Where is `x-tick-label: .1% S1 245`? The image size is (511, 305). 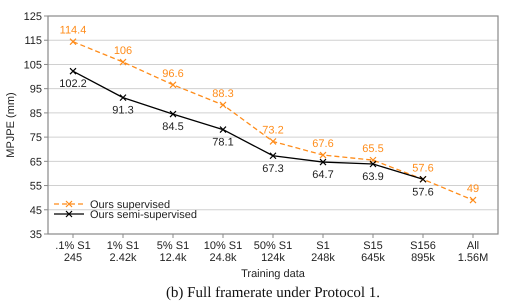
x-tick-label: .1% S1 245 is located at coordinates (73, 252).